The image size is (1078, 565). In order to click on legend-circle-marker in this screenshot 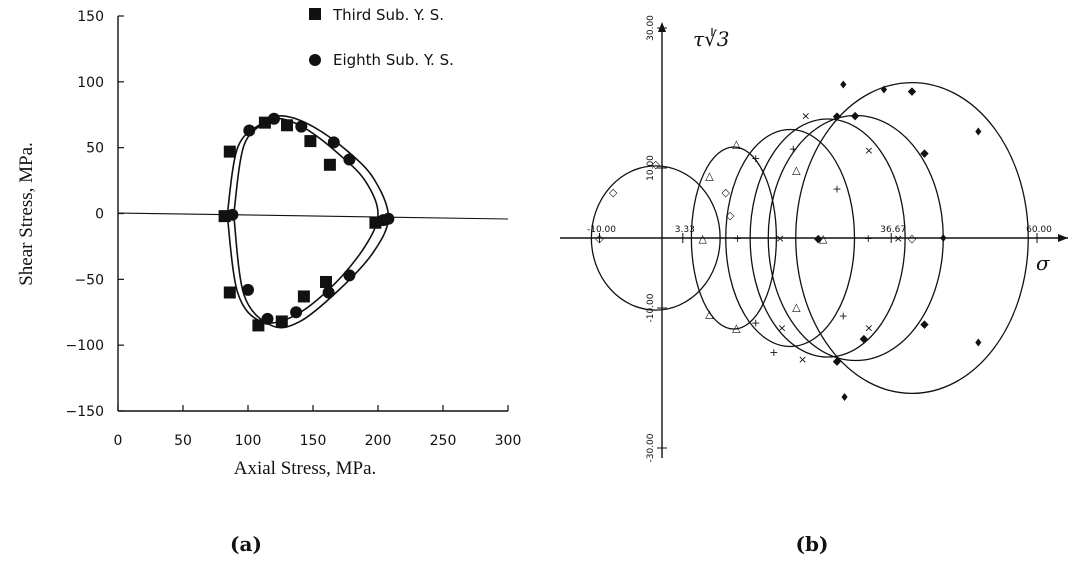, I will do `click(315, 60)`.